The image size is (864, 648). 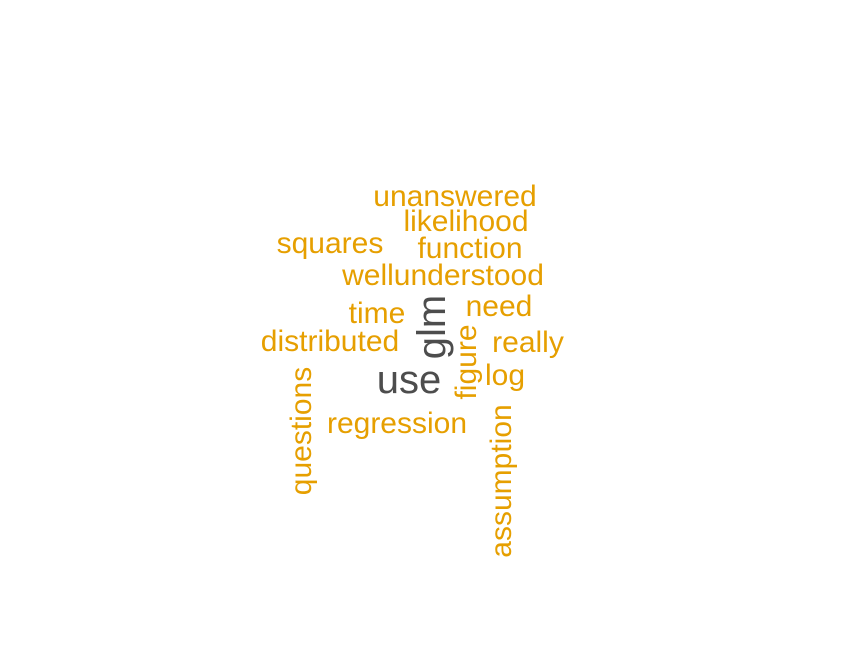 What do you see at coordinates (469, 248) in the screenshot?
I see `word-function: function` at bounding box center [469, 248].